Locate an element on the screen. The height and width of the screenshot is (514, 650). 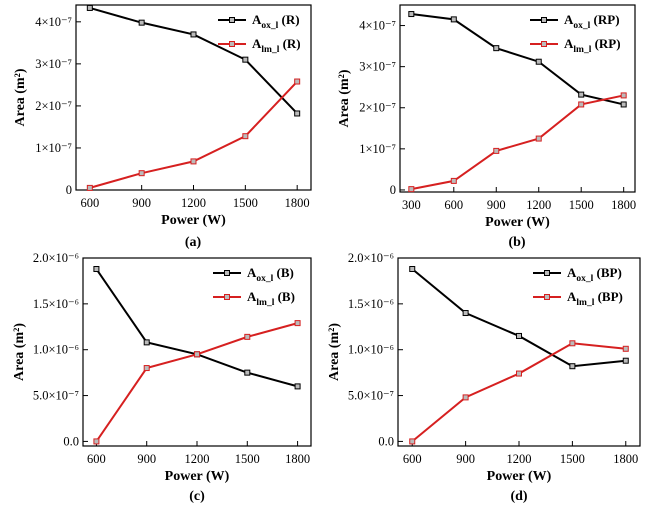
panel-label: (a) is located at coordinates (193, 242).